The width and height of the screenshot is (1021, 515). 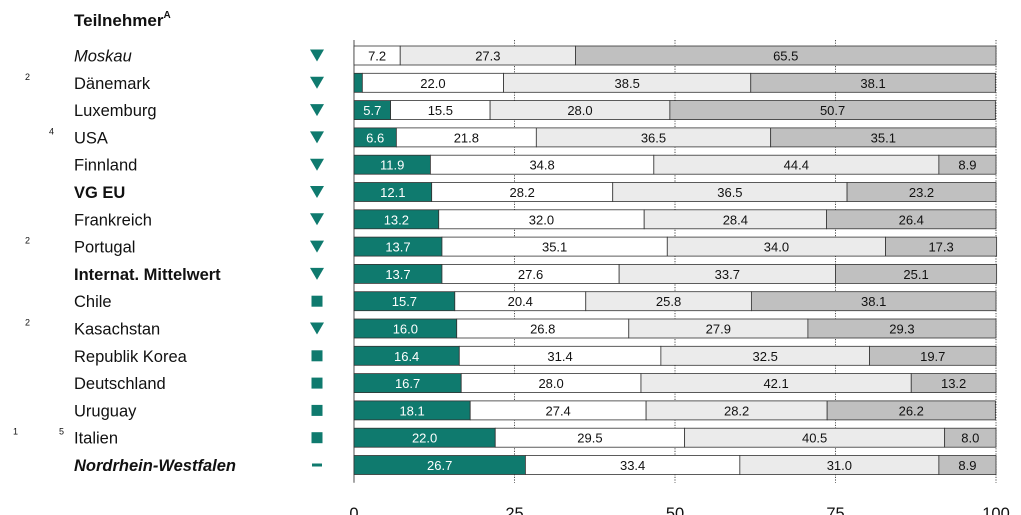 What do you see at coordinates (104, 248) in the screenshot?
I see `row-label: Portugal` at bounding box center [104, 248].